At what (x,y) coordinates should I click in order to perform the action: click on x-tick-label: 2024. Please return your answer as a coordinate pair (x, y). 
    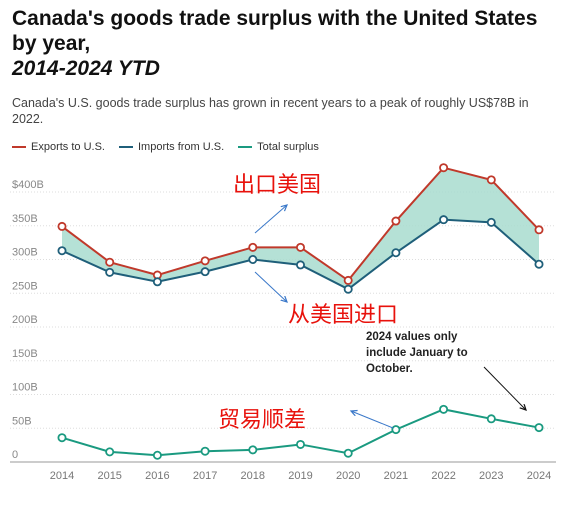
    Looking at the image, I should click on (539, 476).